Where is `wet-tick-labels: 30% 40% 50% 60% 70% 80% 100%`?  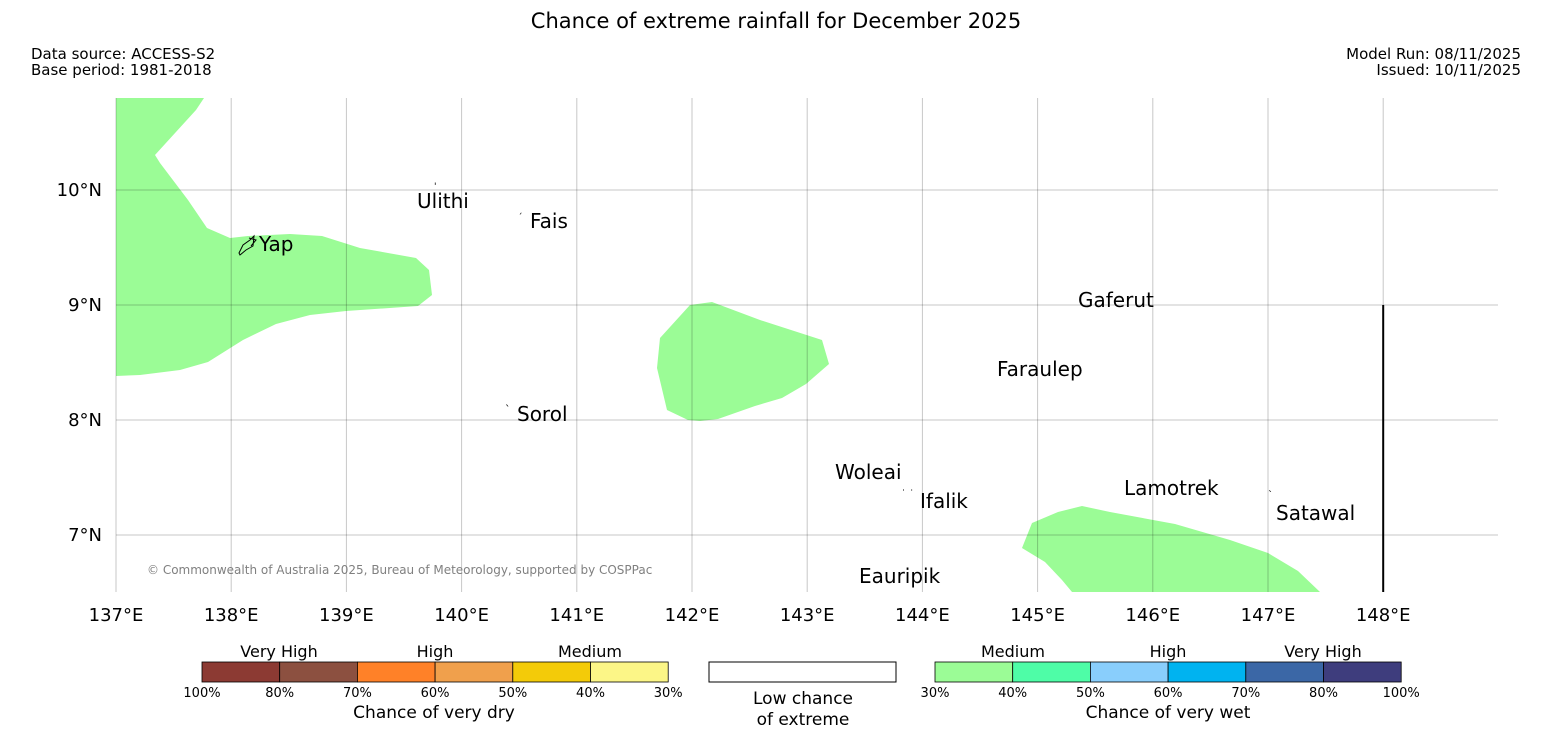 wet-tick-labels: 30% 40% 50% 60% 70% 80% 100% is located at coordinates (1170, 693).